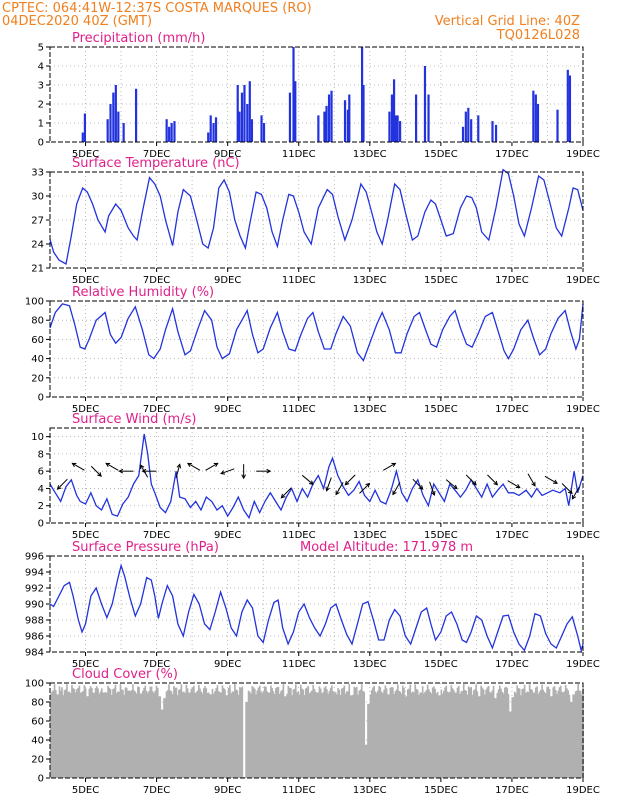 The image size is (618, 800). What do you see at coordinates (77, 21) in the screenshot?
I see `header-run-date: 04DEC2020 40Z (GMT)` at bounding box center [77, 21].